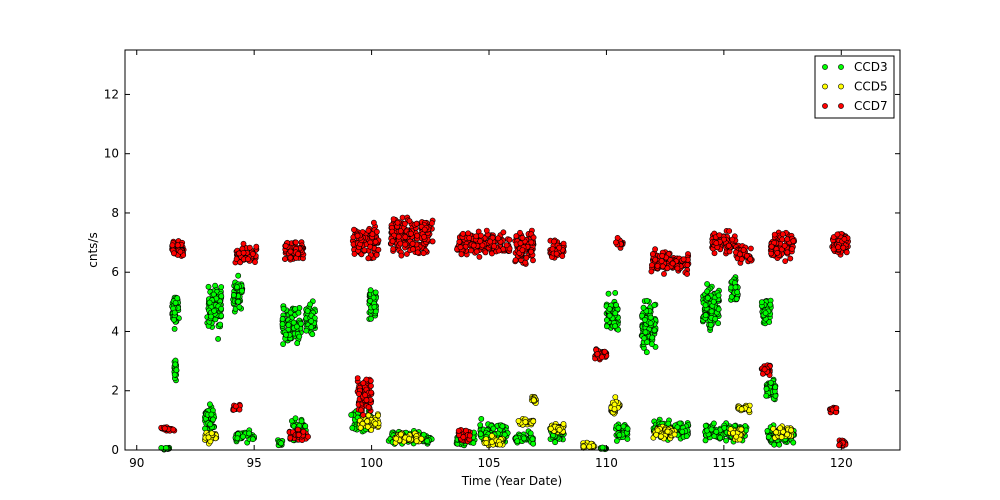  Describe the element at coordinates (871, 106) in the screenshot. I see `legend-label: CCD7` at that location.